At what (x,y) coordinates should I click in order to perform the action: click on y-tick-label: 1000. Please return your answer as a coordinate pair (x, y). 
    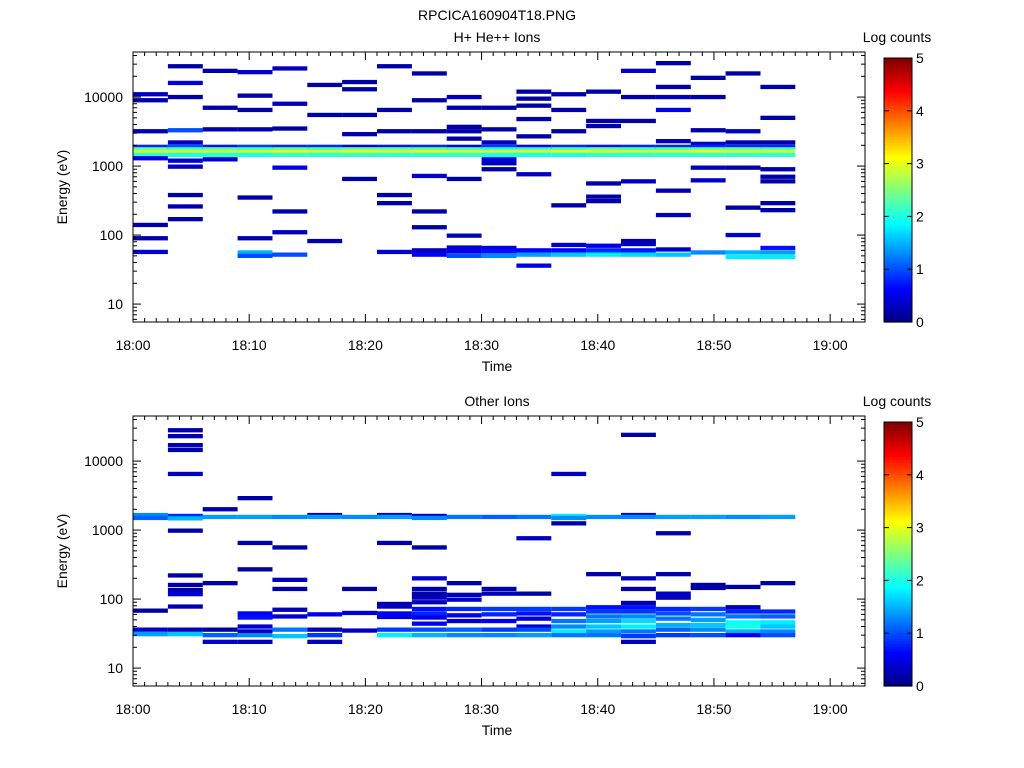
    Looking at the image, I should click on (107, 530).